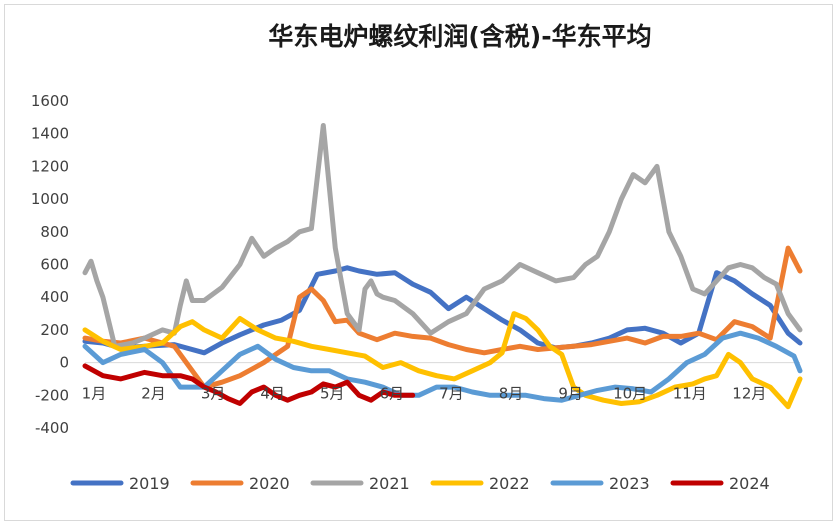 The width and height of the screenshot is (837, 526). What do you see at coordinates (690, 394) in the screenshot?
I see `x-tick-label: 11月` at bounding box center [690, 394].